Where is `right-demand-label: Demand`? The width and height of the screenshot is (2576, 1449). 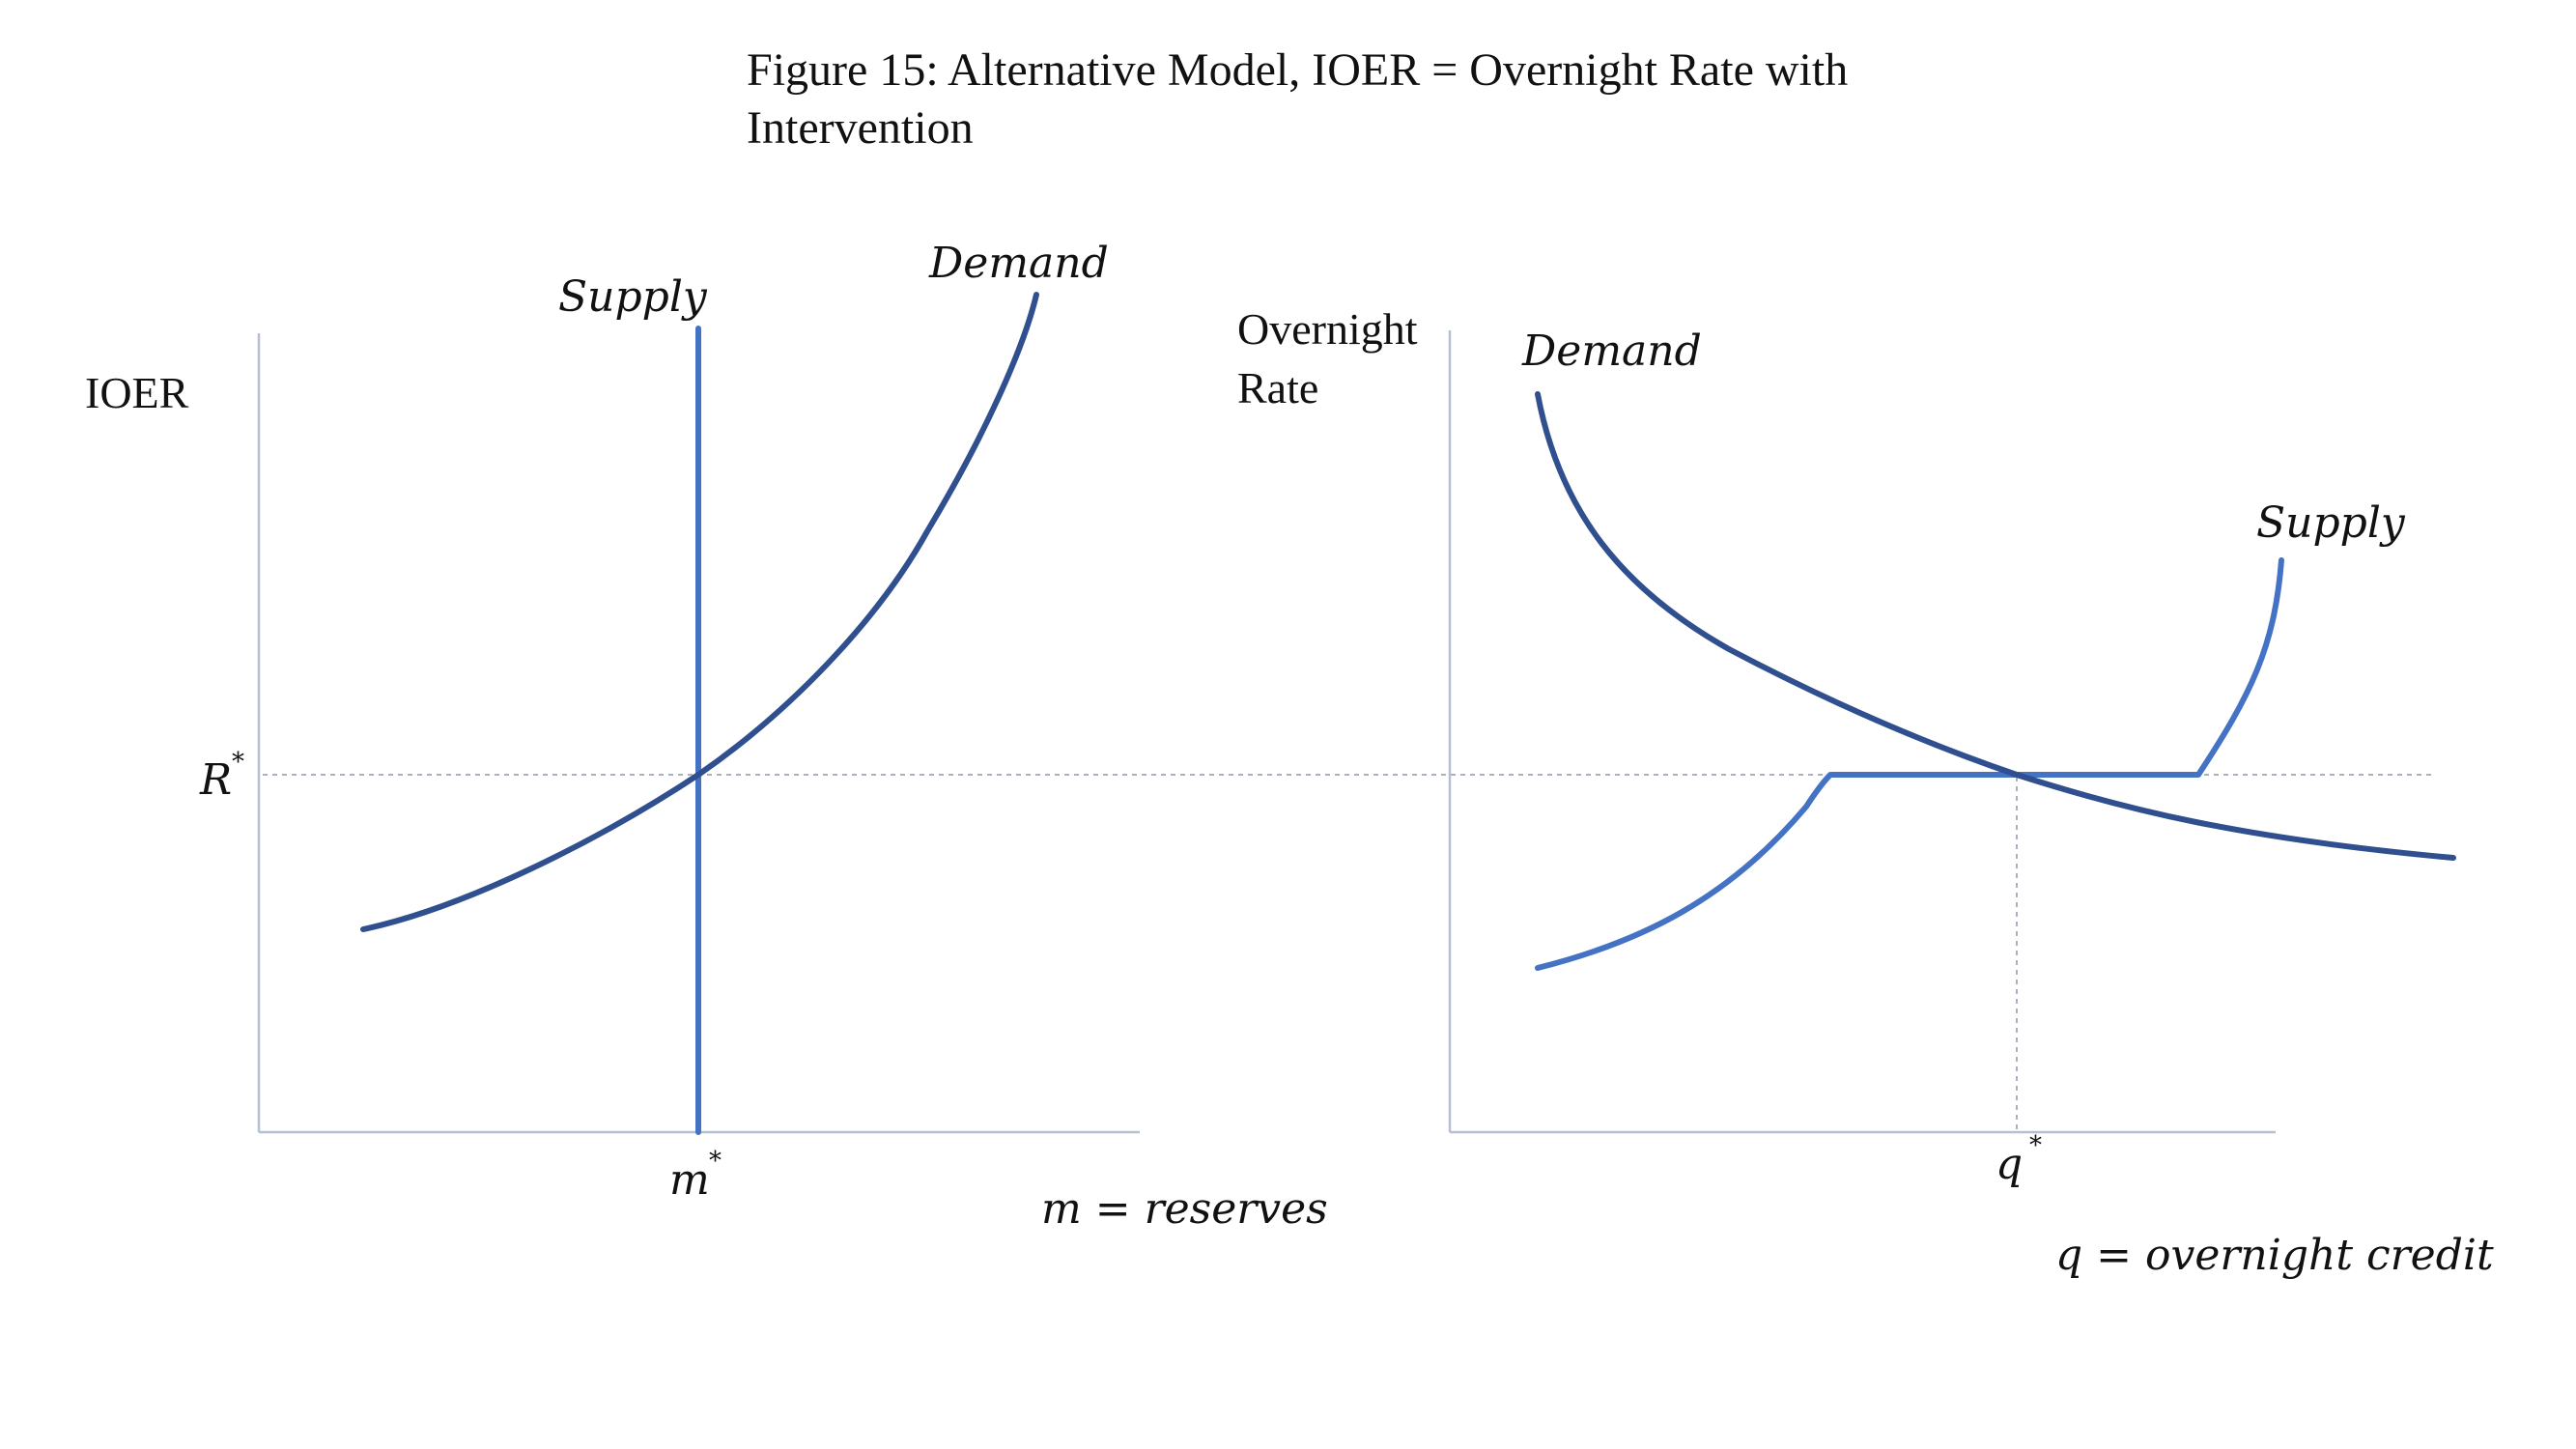 right-demand-label: Demand is located at coordinates (1611, 351).